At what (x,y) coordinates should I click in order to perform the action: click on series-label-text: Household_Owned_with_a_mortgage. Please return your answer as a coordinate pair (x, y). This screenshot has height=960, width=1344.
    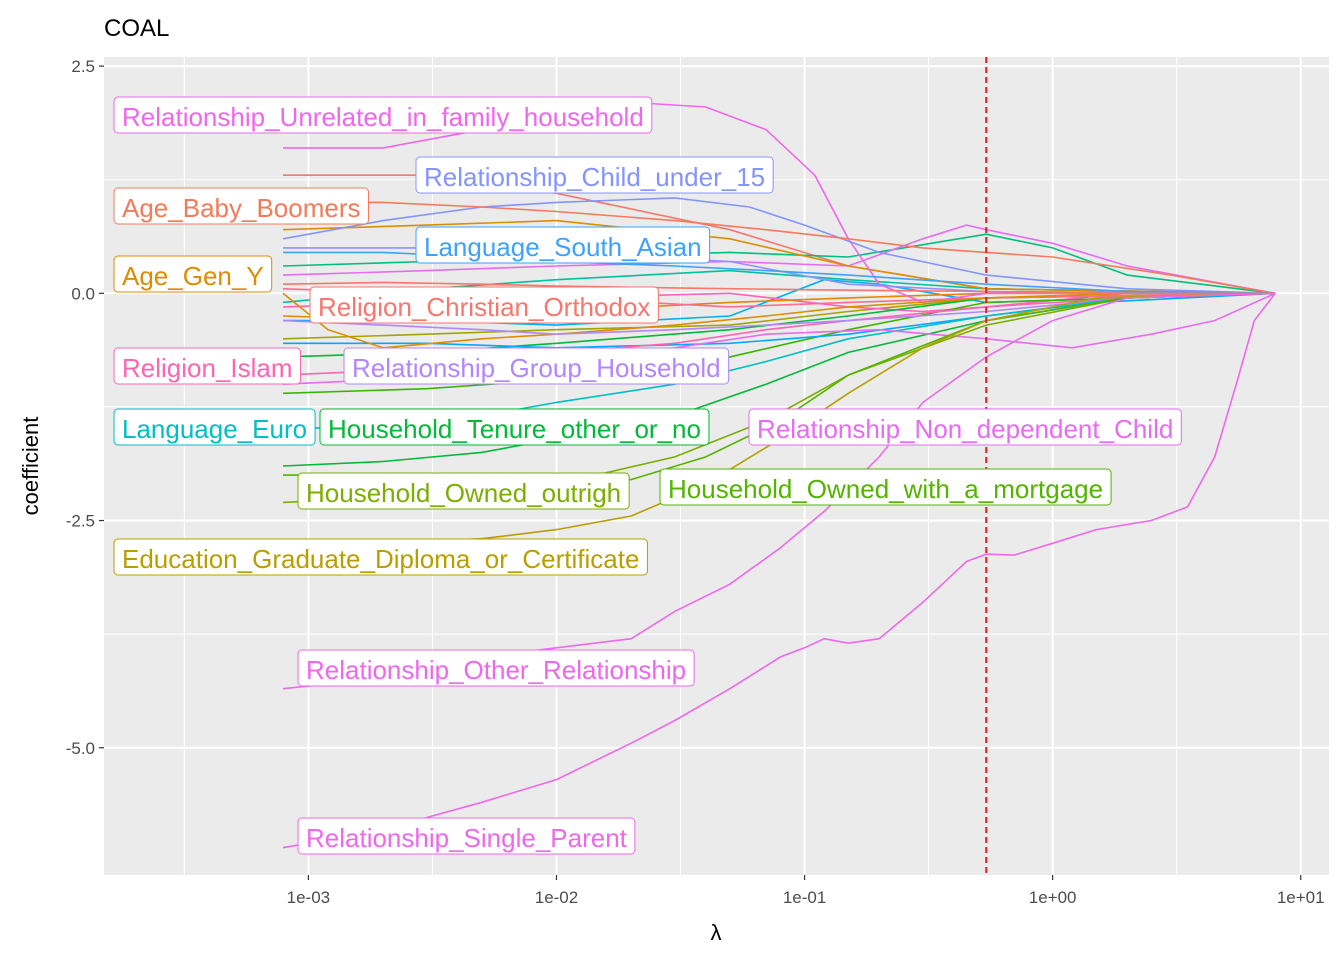
    Looking at the image, I should click on (885, 489).